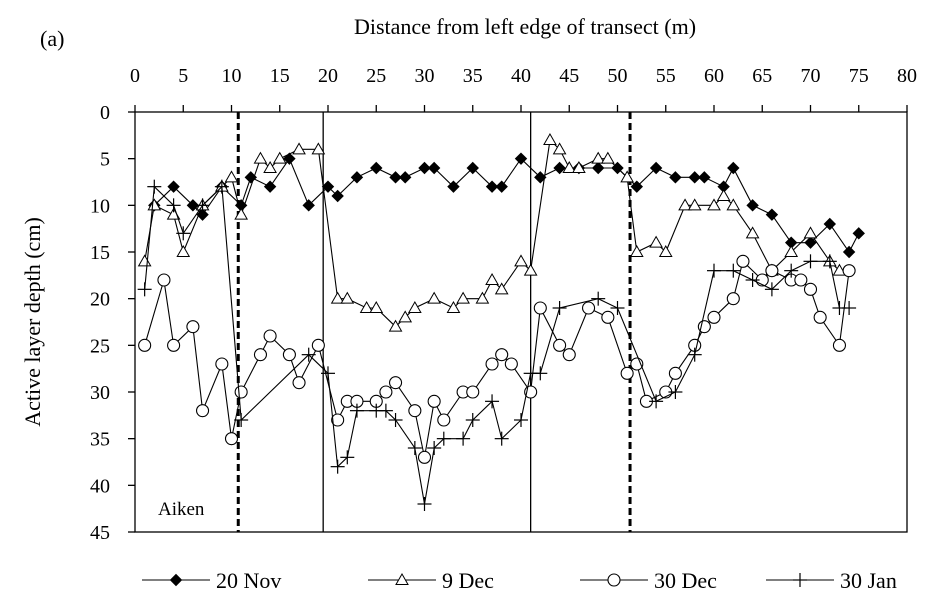 This screenshot has width=939, height=600. I want to click on x-tick-label: 70, so click(811, 76).